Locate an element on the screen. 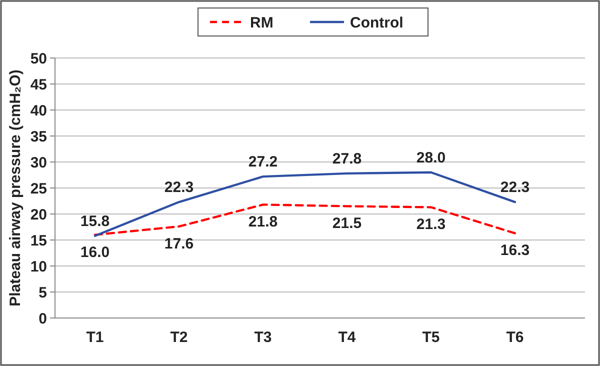 The width and height of the screenshot is (600, 366). x-tick-label: T5 is located at coordinates (431, 337).